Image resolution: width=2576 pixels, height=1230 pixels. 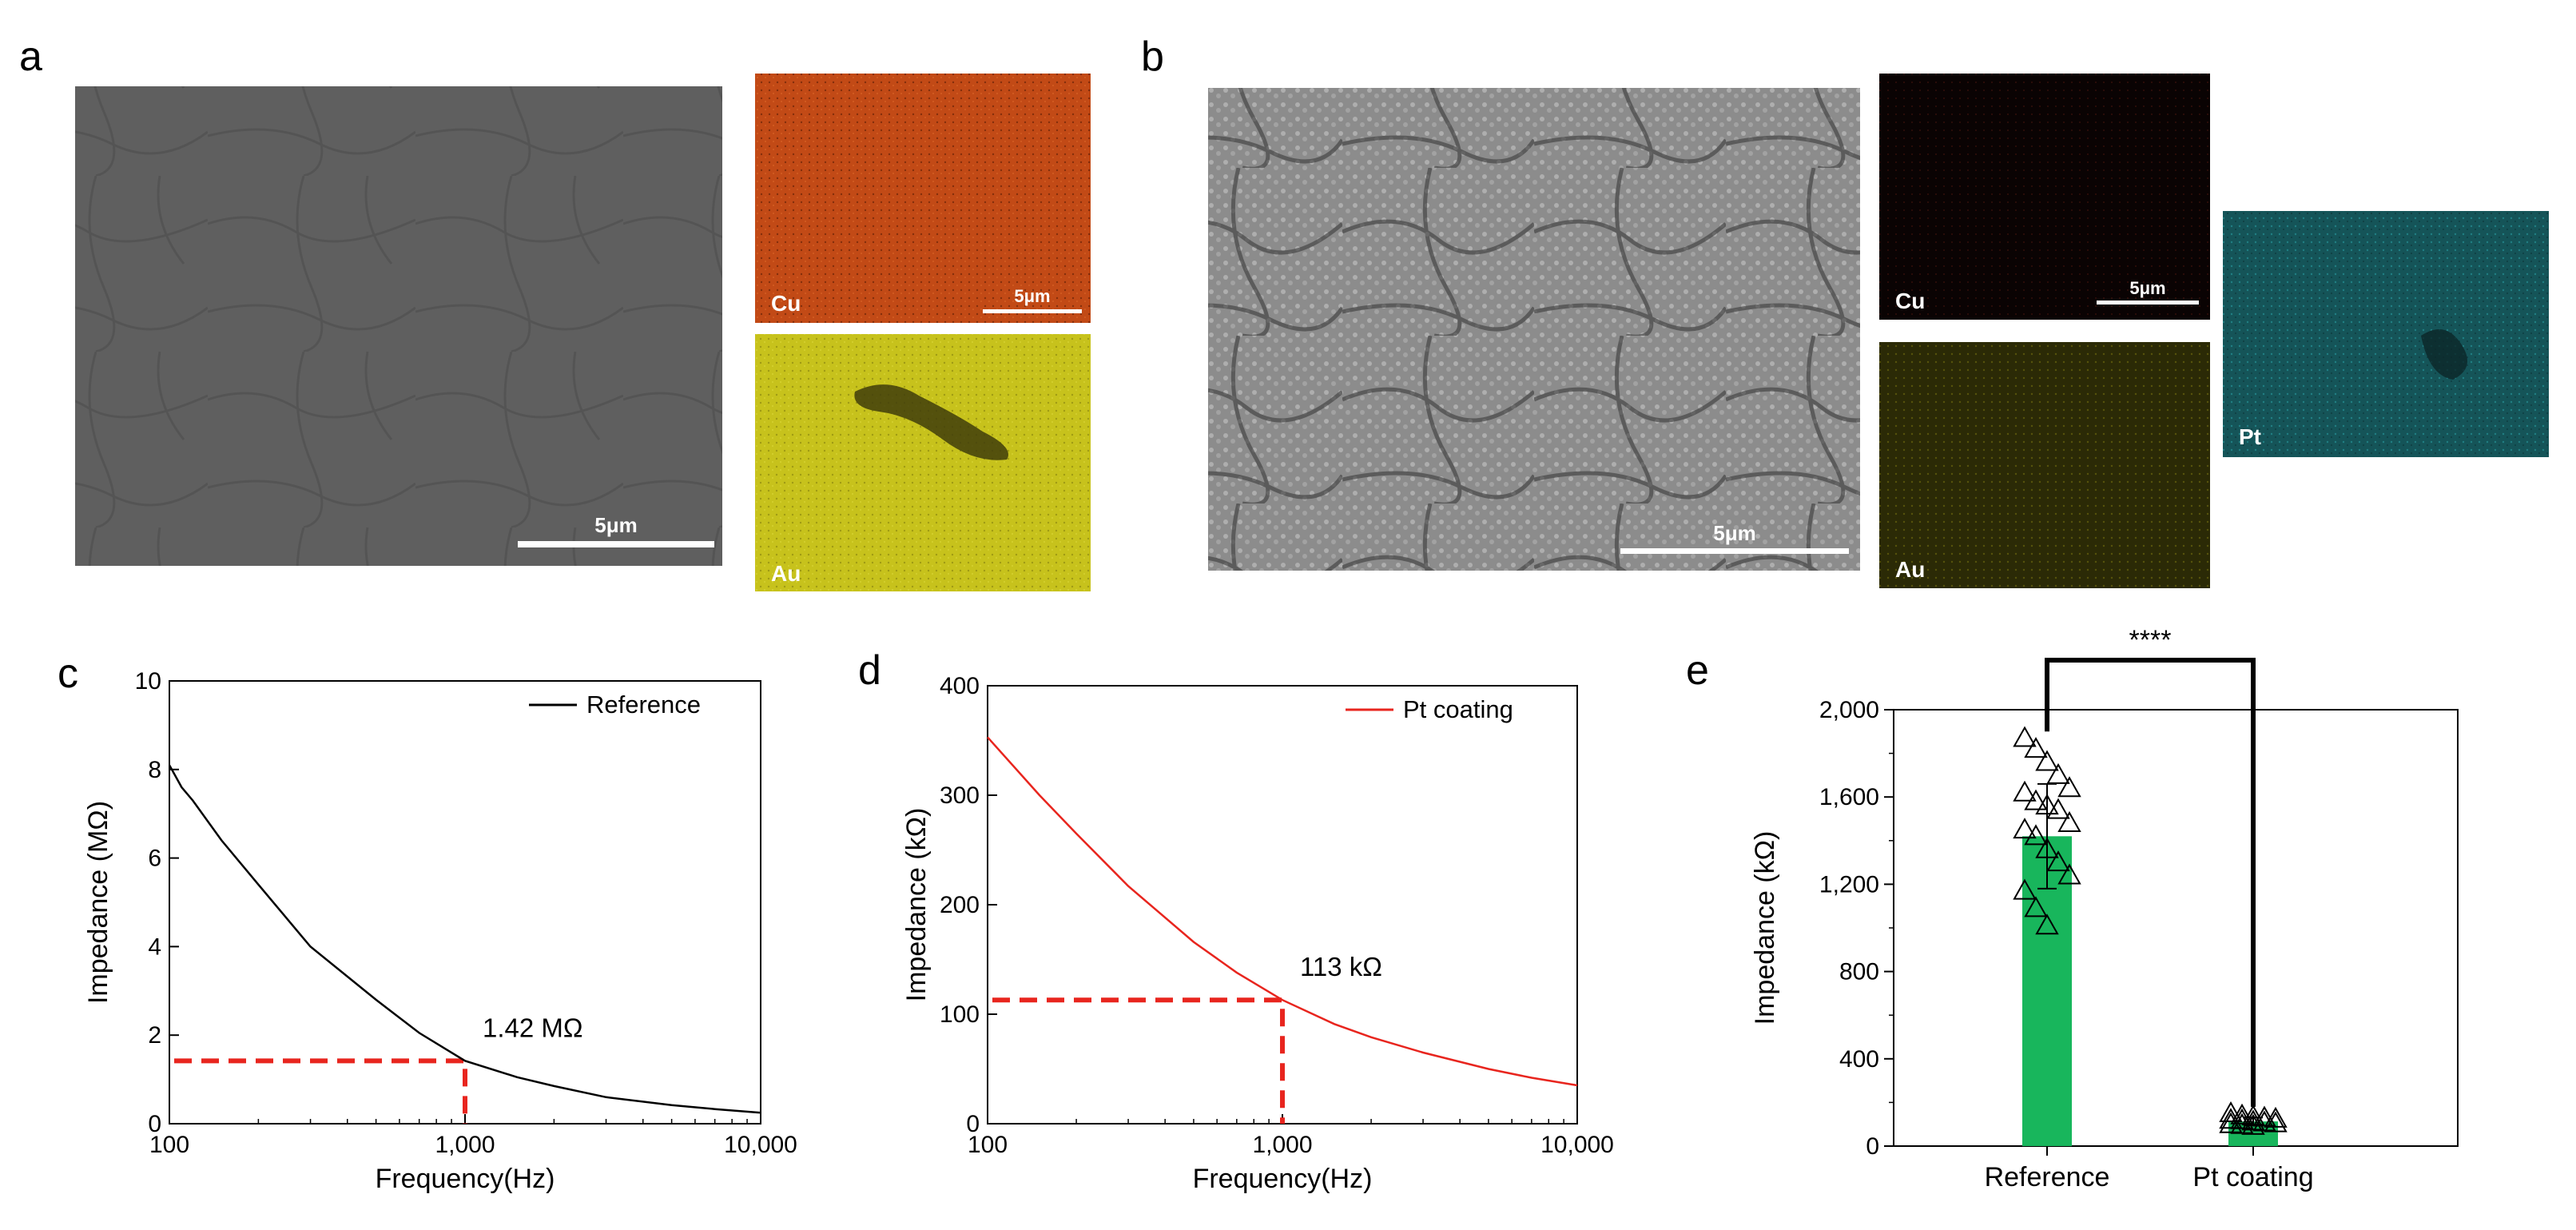 I want to click on panel-label-b: b, so click(x=1152, y=57).